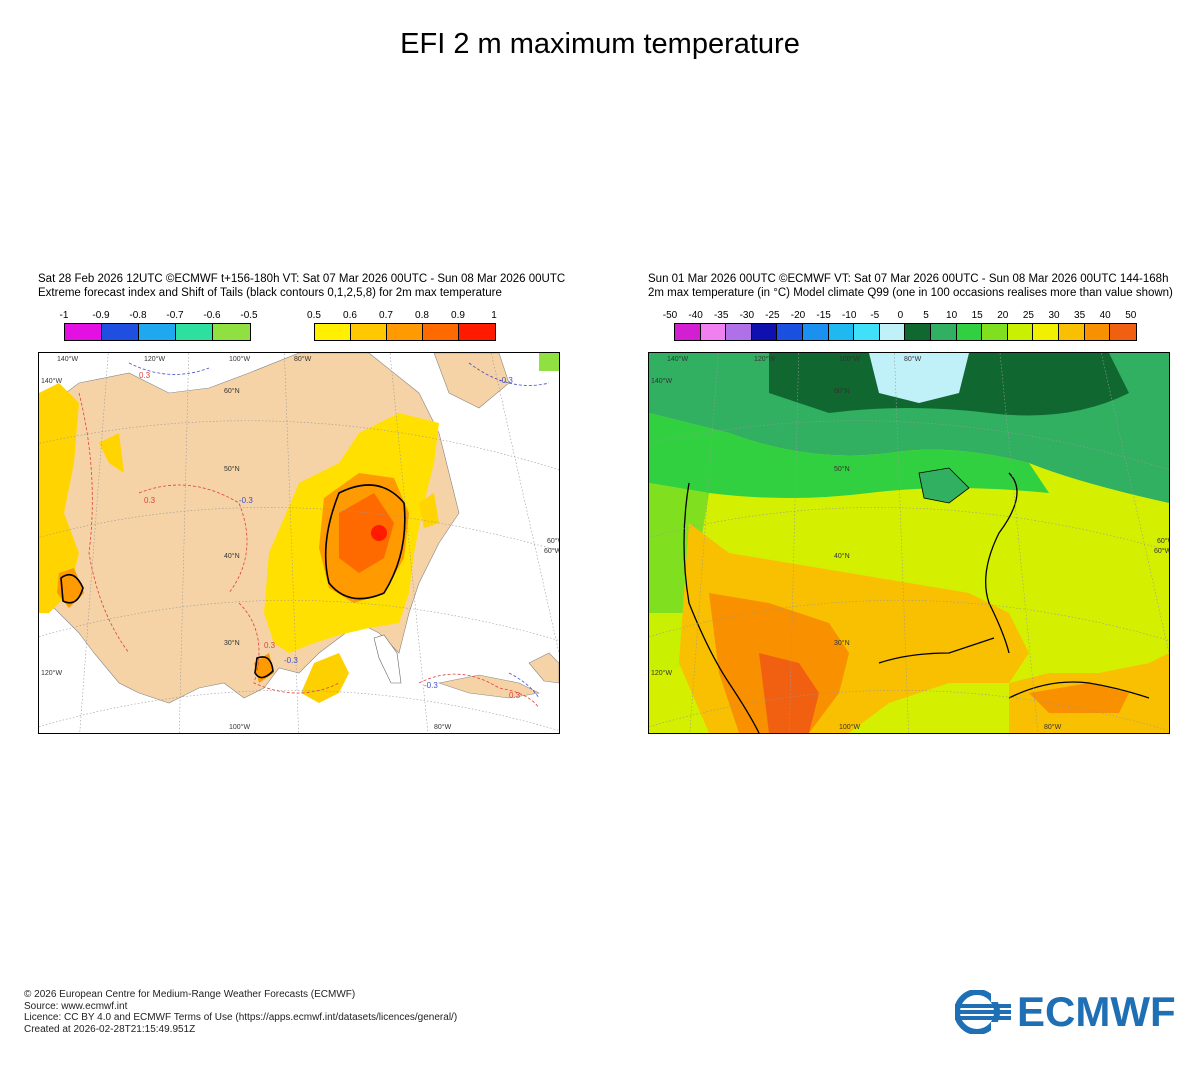 This screenshot has height=1080, width=1200. I want to click on legend-tick: -20, so click(798, 315).